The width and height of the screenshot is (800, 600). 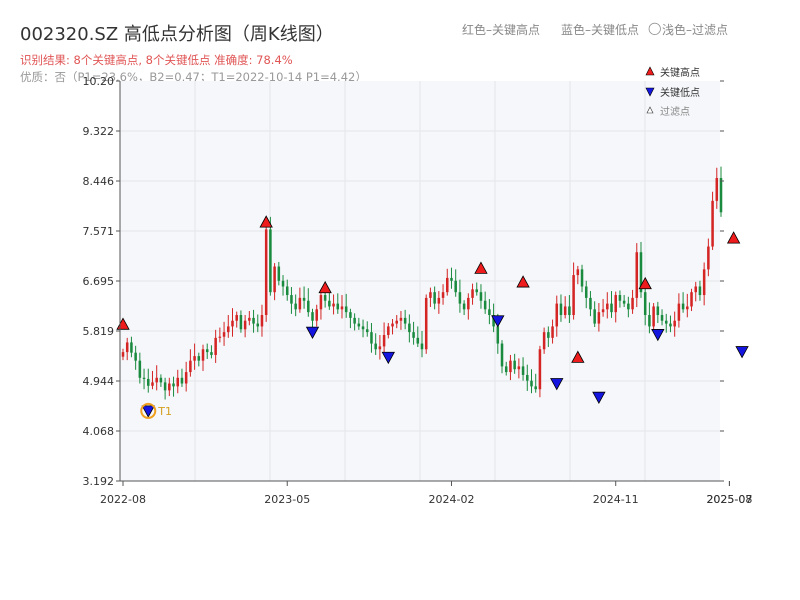 I want to click on legend-high-icon, so click(x=650, y=71).